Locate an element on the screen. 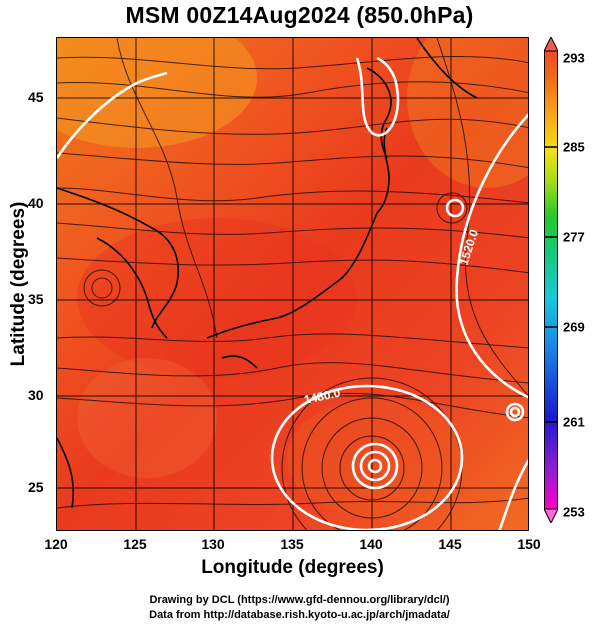 This screenshot has width=599, height=625. colorbar-min-arrow is located at coordinates (551, 515).